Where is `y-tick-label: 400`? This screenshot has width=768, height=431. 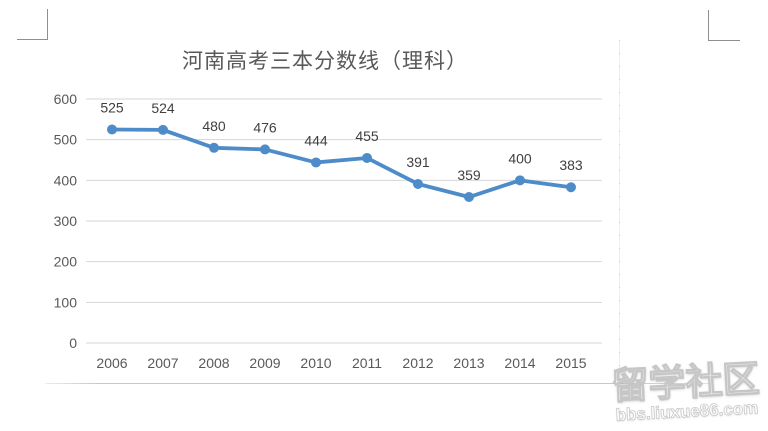
y-tick-label: 400 is located at coordinates (66, 180).